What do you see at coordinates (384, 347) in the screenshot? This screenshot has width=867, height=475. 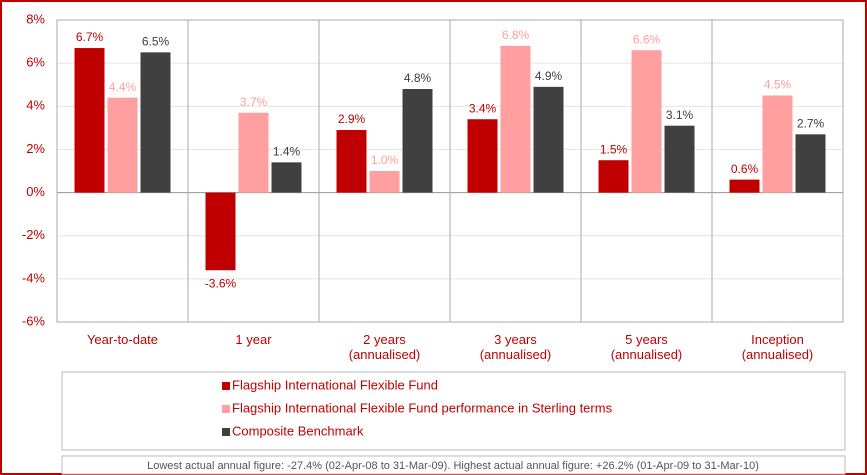 I see `x-tick-label: 2 years (annualised)` at bounding box center [384, 347].